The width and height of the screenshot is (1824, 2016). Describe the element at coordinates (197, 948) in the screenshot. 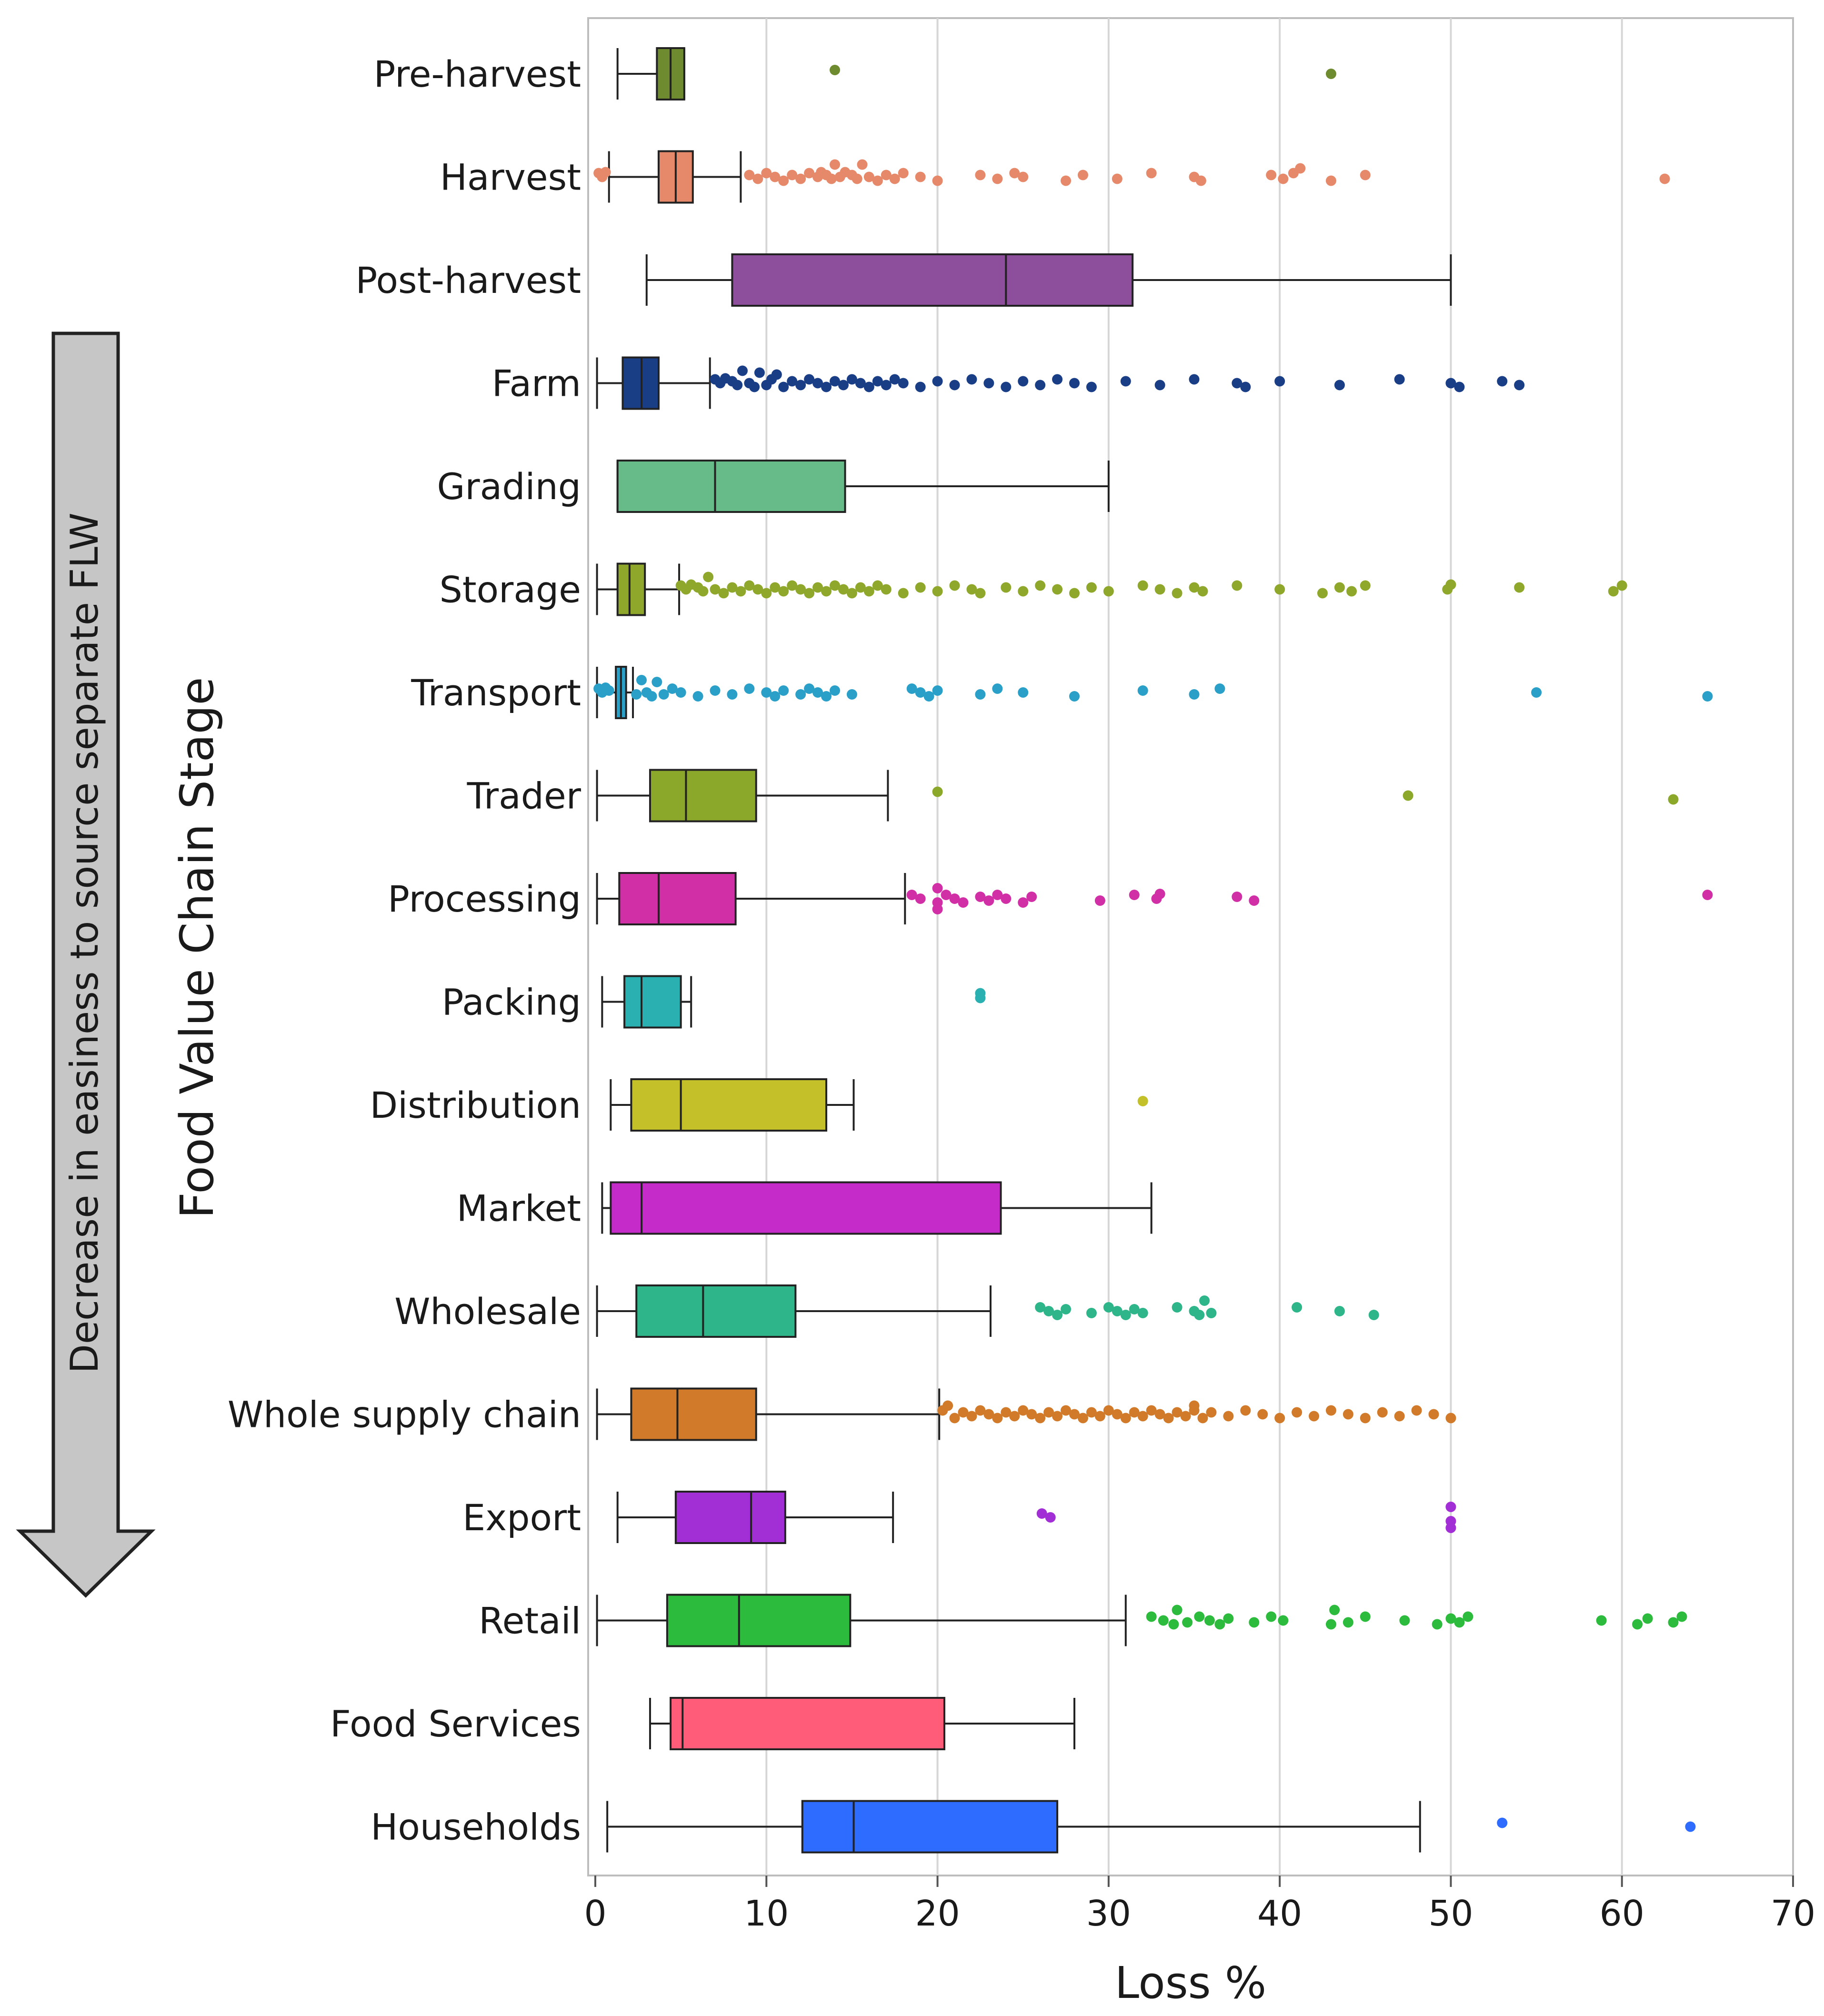

I see `y-axis-title: Food Value Chain Stage` at that location.